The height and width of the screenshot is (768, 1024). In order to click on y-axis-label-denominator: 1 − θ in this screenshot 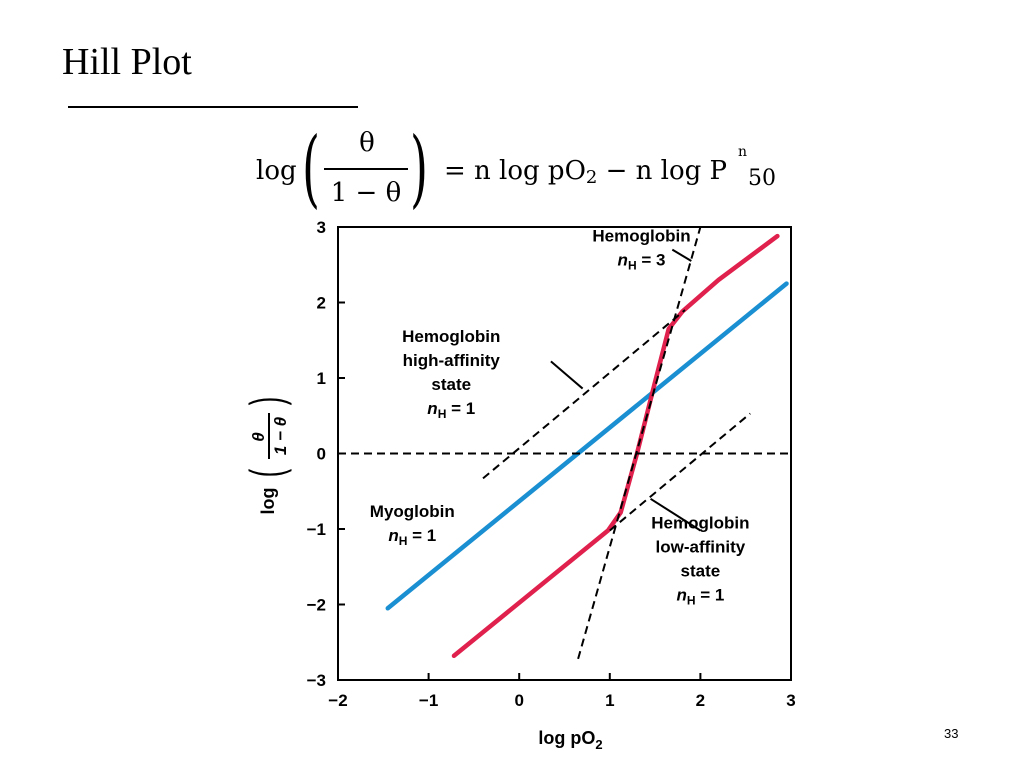, I will do `click(280, 435)`.